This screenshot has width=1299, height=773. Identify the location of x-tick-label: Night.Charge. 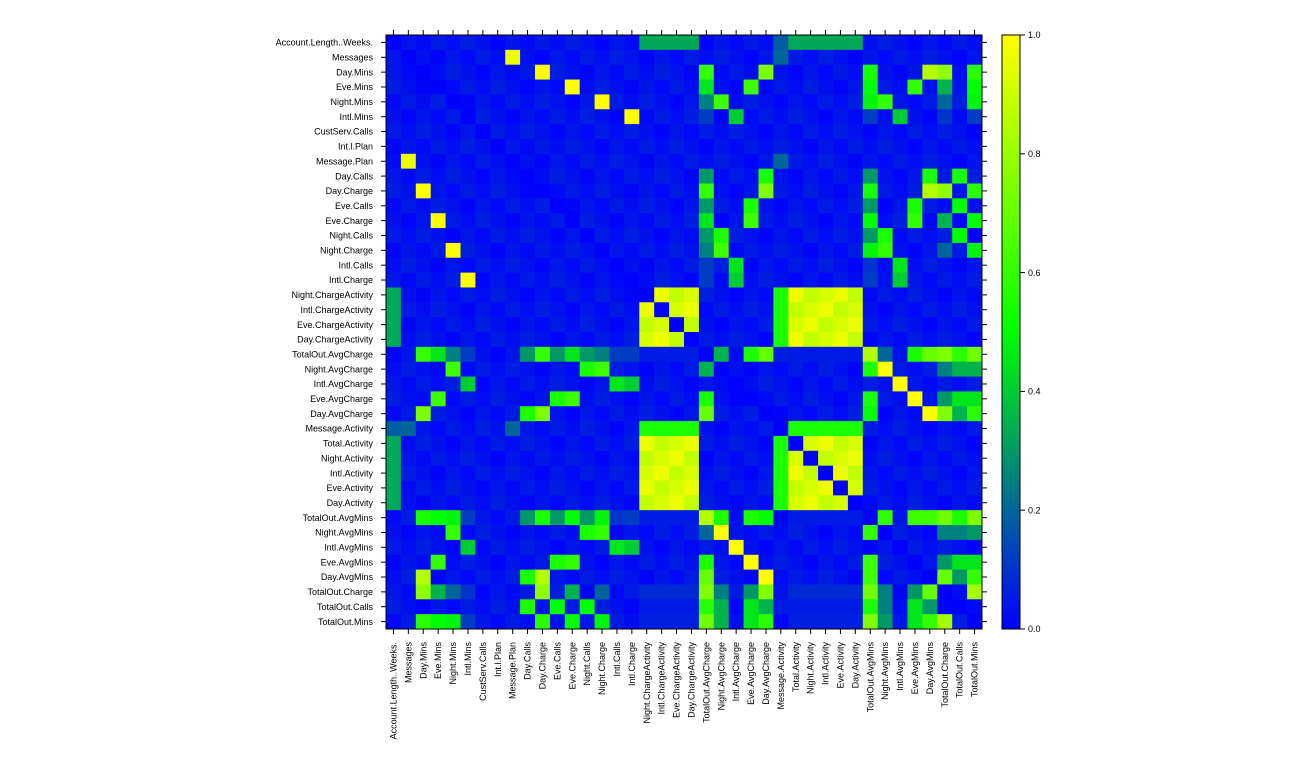
(602, 668).